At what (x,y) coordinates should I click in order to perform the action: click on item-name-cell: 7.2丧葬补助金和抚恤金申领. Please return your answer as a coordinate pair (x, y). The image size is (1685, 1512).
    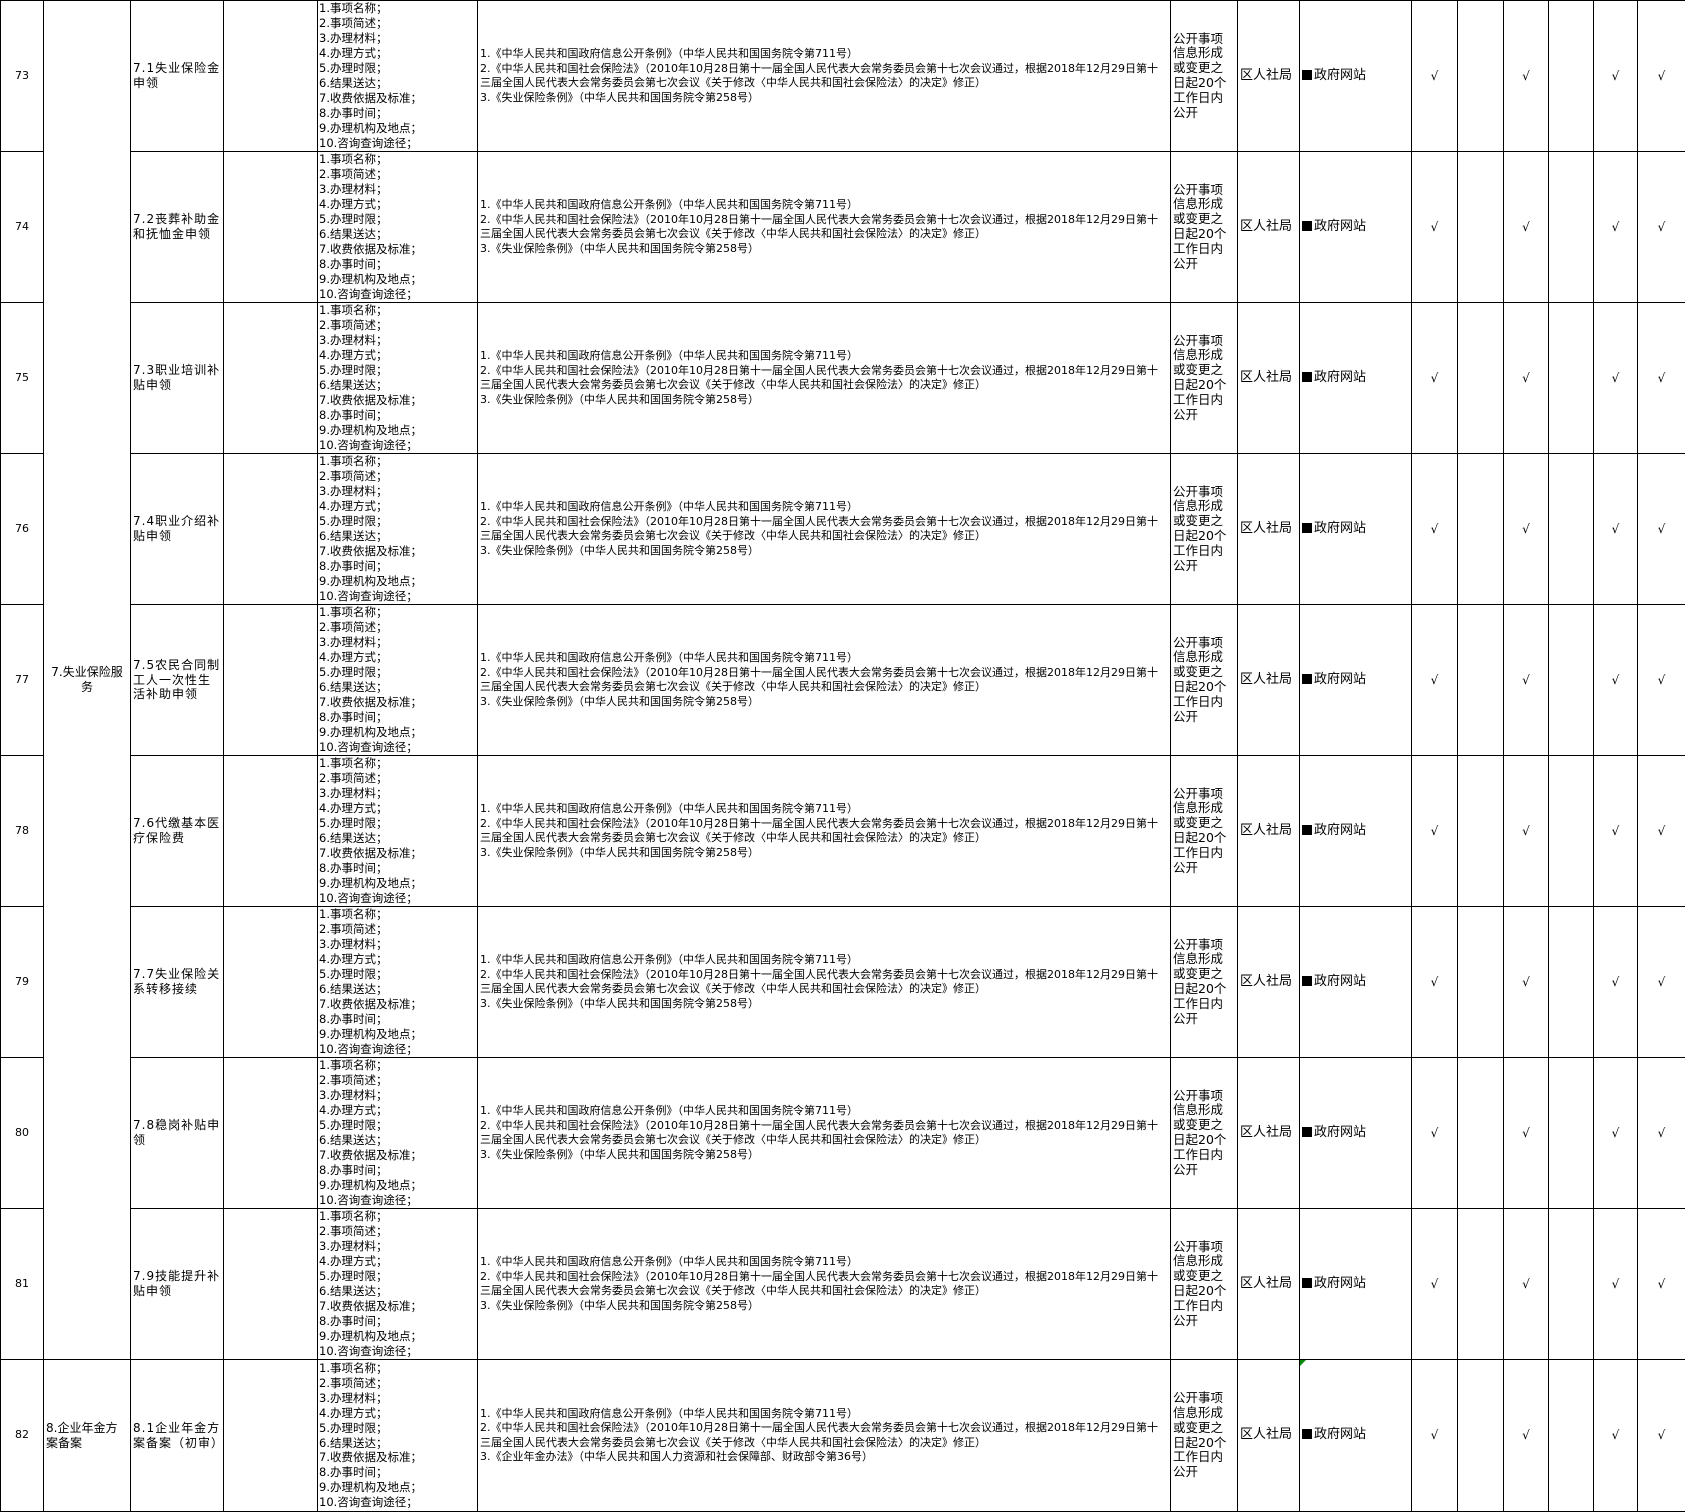
    Looking at the image, I should click on (177, 227).